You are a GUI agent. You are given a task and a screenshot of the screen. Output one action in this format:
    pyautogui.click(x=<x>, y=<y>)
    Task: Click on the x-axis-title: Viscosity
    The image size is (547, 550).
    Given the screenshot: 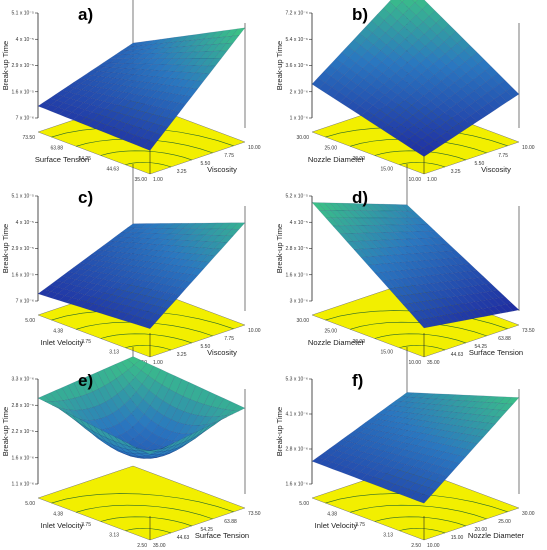 What is the action you would take?
    pyautogui.click(x=496, y=169)
    